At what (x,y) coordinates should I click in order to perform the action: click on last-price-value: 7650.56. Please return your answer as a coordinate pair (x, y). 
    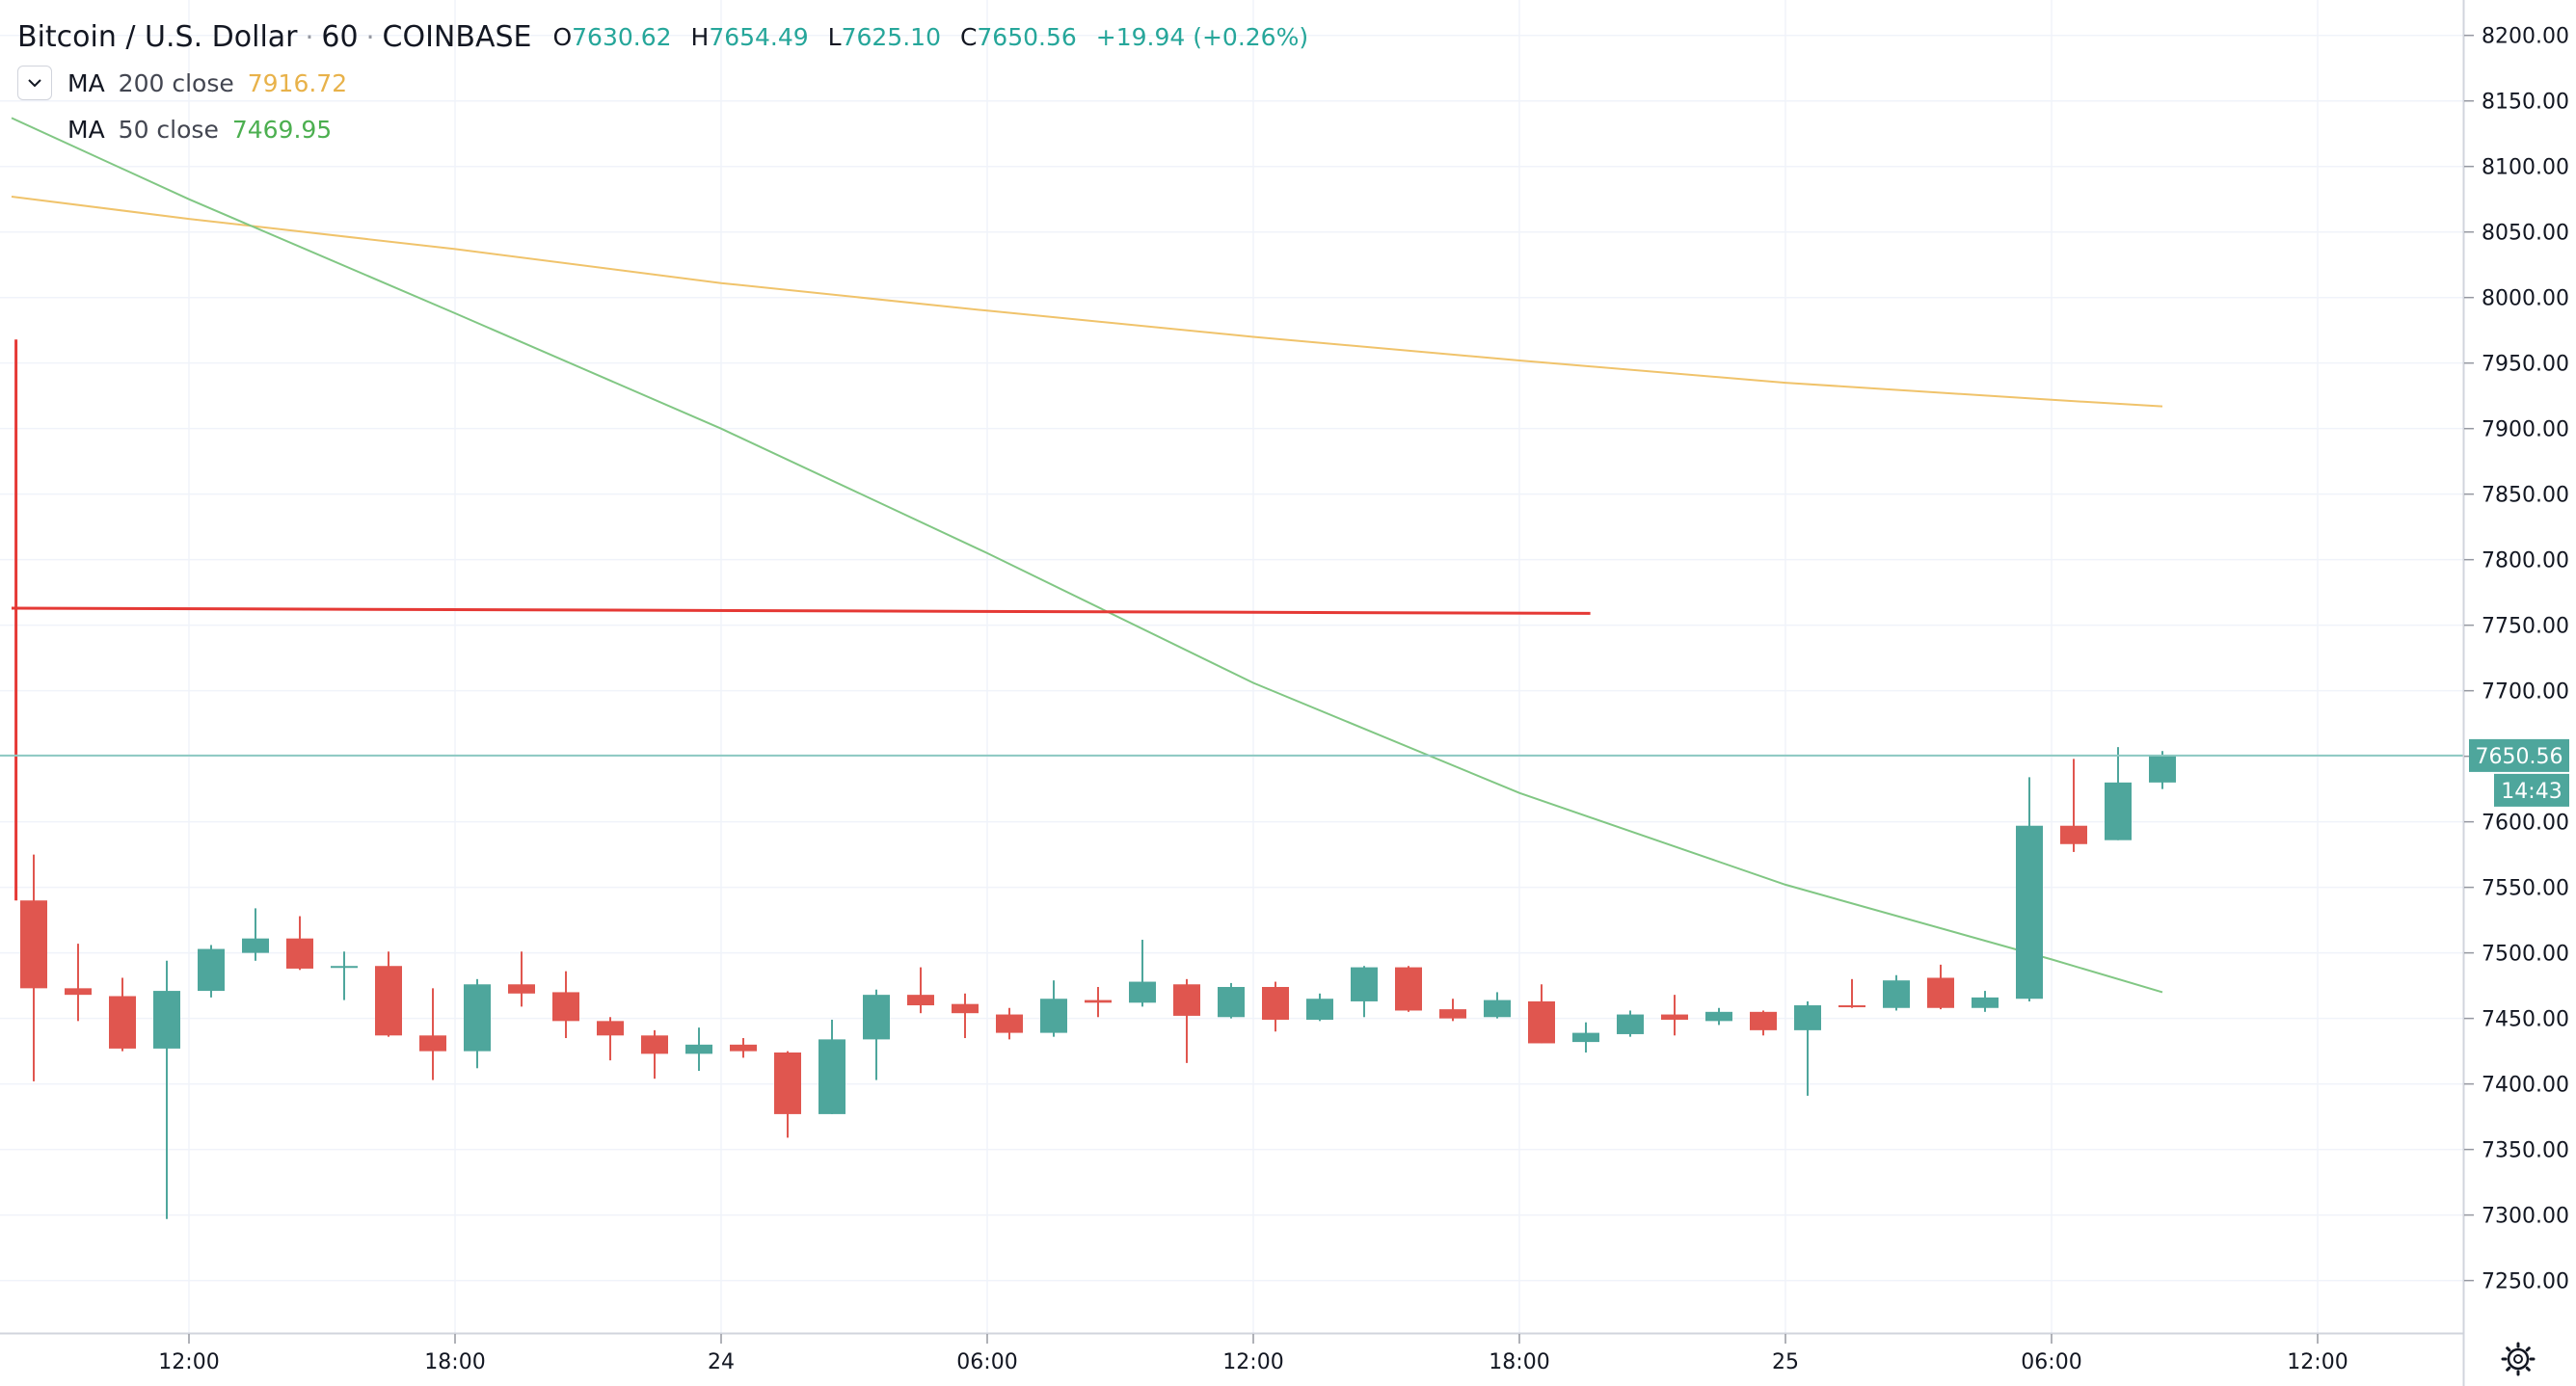
    Looking at the image, I should click on (2519, 757).